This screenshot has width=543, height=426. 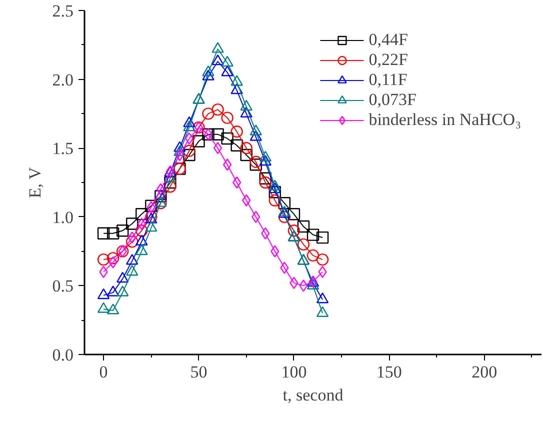 I want to click on legend-label: binderless in NaHCO₃, so click(x=444, y=120).